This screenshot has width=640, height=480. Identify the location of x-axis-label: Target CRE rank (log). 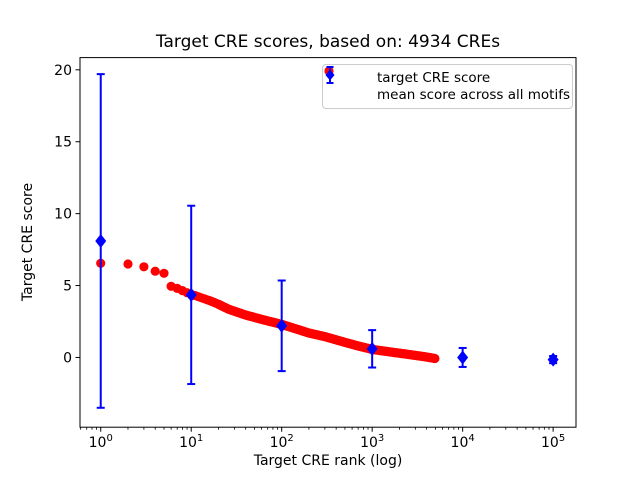
(328, 461).